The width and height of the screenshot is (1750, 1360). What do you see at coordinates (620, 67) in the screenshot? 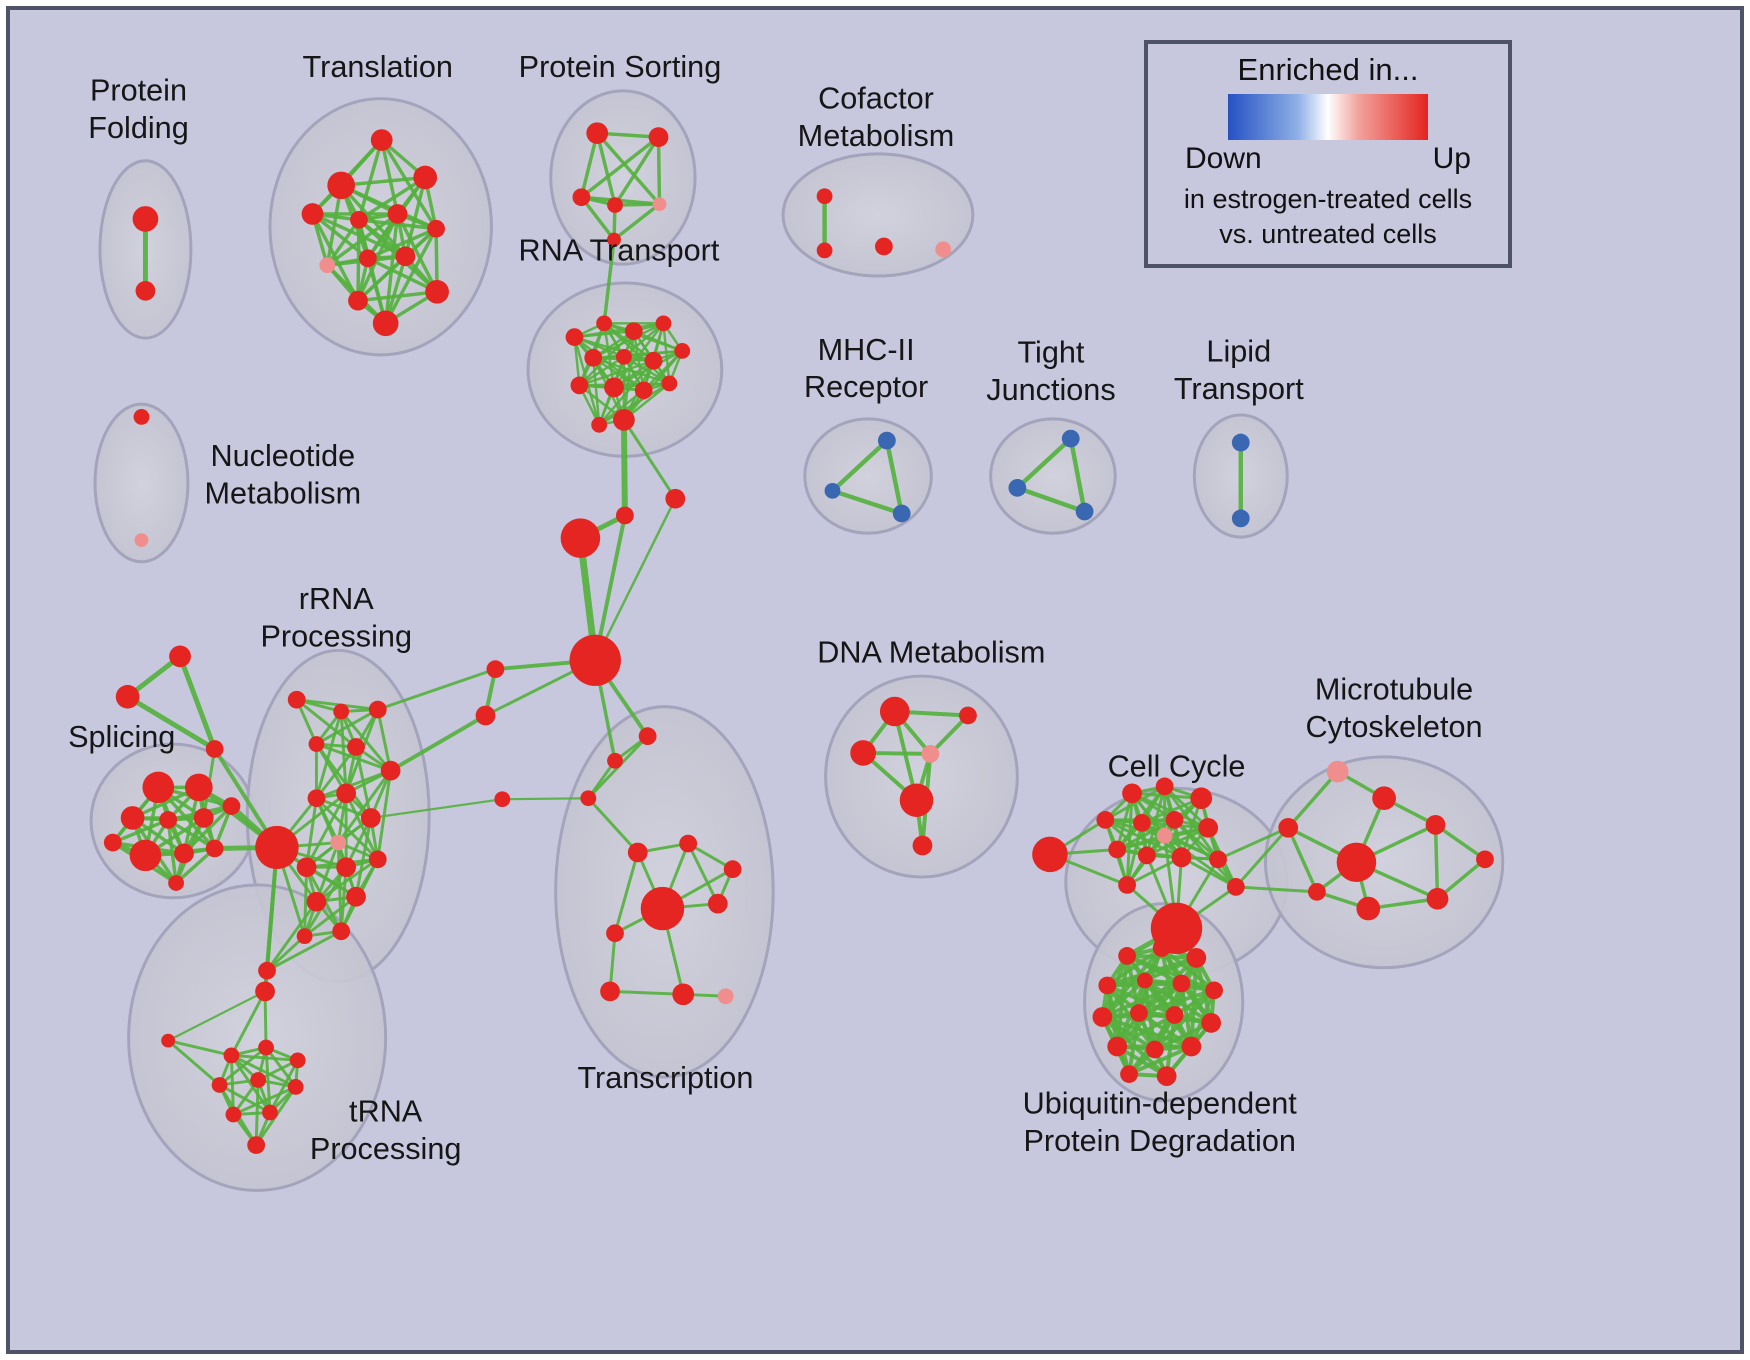
I see `cluster-label-protein-sorting: Protein Sorting` at bounding box center [620, 67].